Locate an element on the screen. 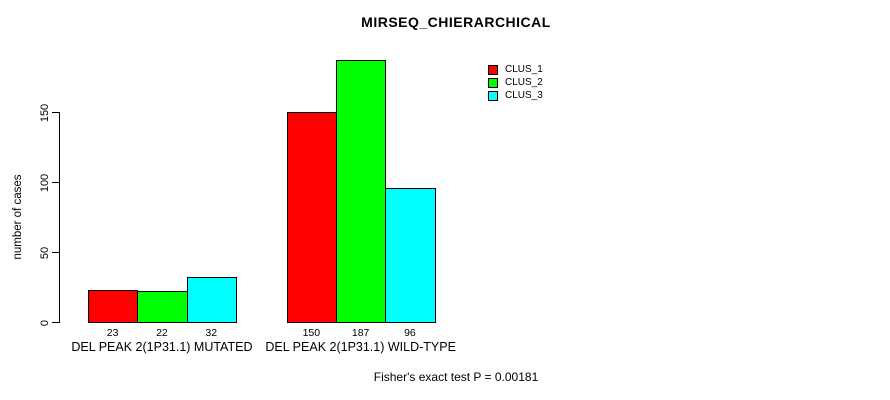 The image size is (890, 400). legend: CLUS_1 CLUS_2 CLUS_3 is located at coordinates (515, 82).